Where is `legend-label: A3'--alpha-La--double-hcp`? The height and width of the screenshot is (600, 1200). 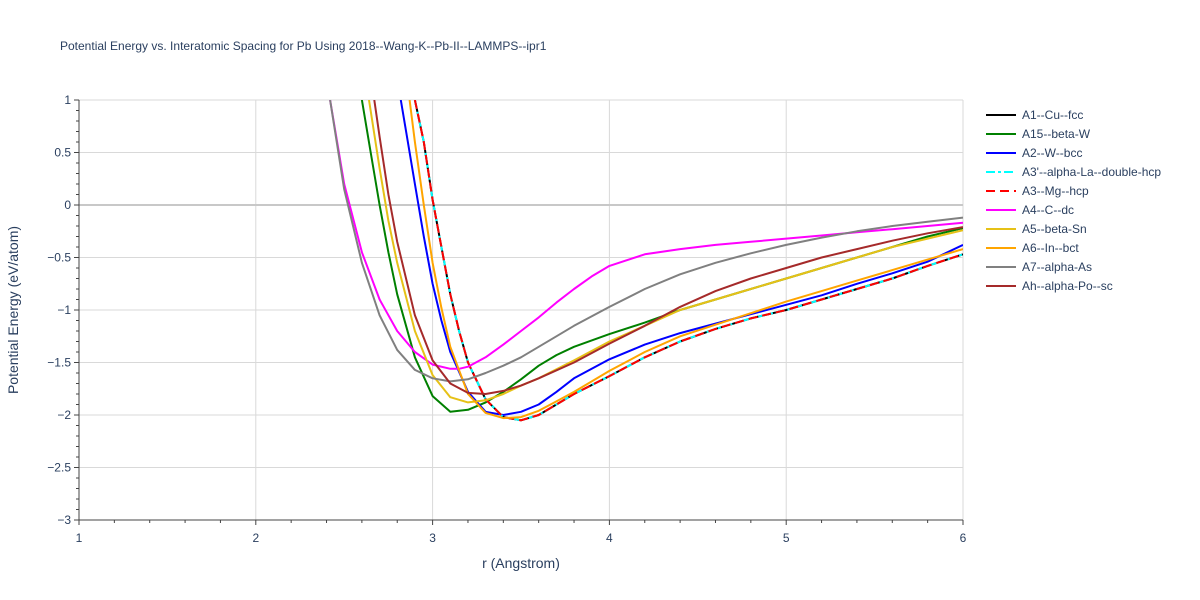 legend-label: A3'--alpha-La--double-hcp is located at coordinates (1091, 172).